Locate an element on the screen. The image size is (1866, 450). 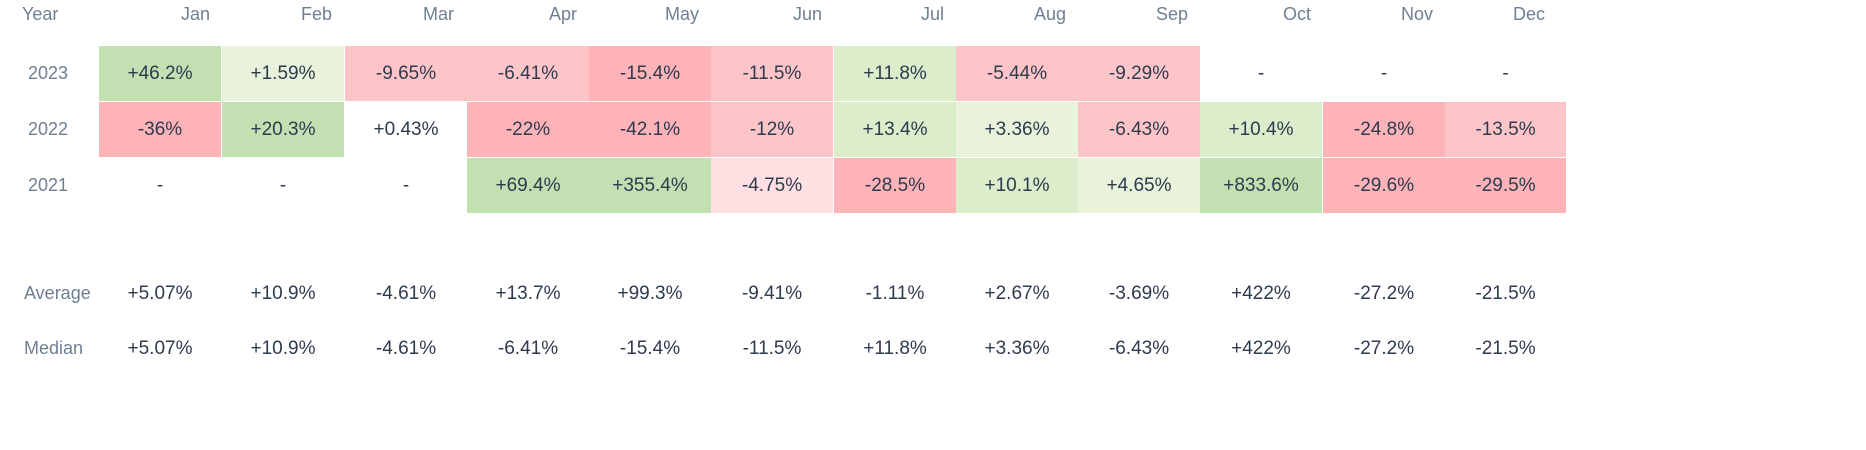
summary-cell: +2.67% is located at coordinates (1017, 293).